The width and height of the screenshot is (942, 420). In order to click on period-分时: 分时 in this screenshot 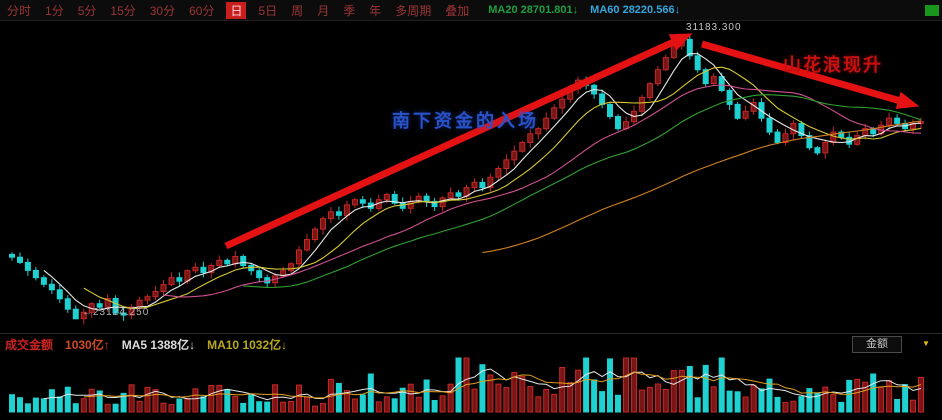, I will do `click(19, 10)`.